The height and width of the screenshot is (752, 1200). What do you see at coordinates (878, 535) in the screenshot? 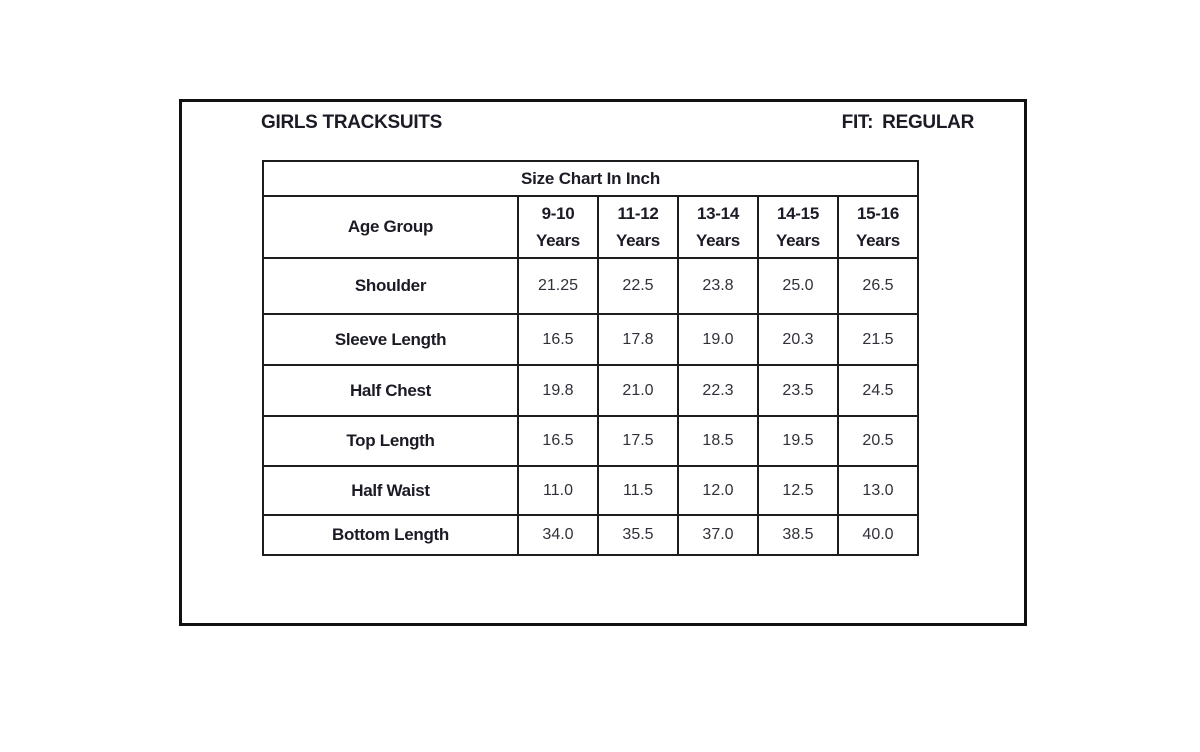
I see `cell-value: 40.0` at bounding box center [878, 535].